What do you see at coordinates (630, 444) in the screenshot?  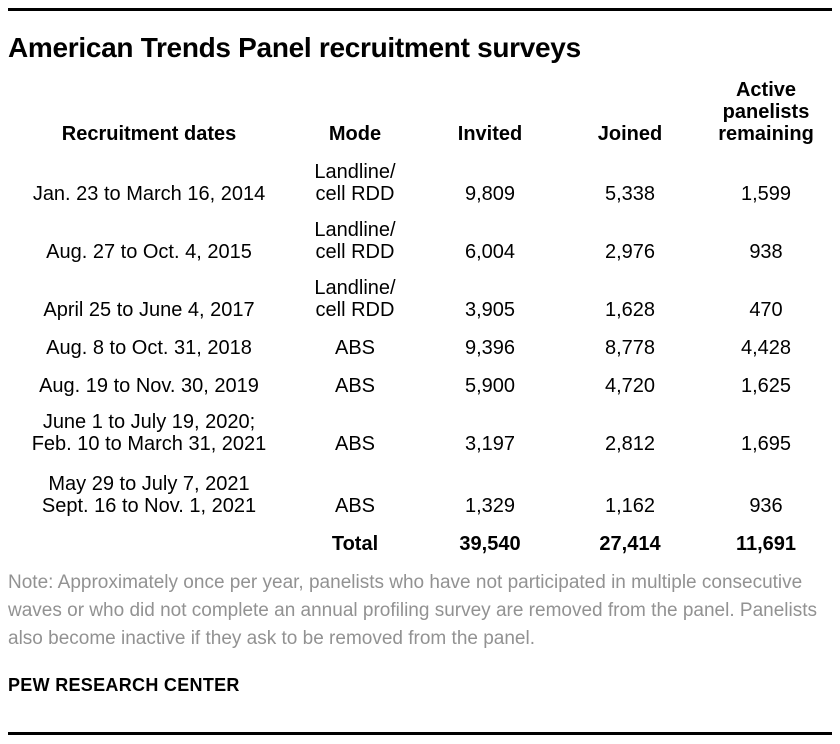 I see `cell-joined: 2,812` at bounding box center [630, 444].